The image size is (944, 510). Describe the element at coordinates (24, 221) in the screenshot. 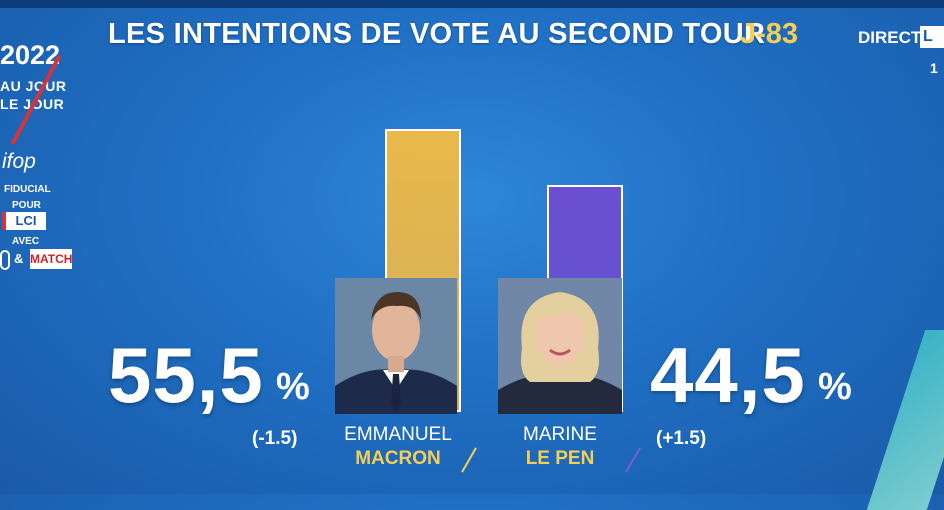

I see `lci-logo: LCI` at that location.